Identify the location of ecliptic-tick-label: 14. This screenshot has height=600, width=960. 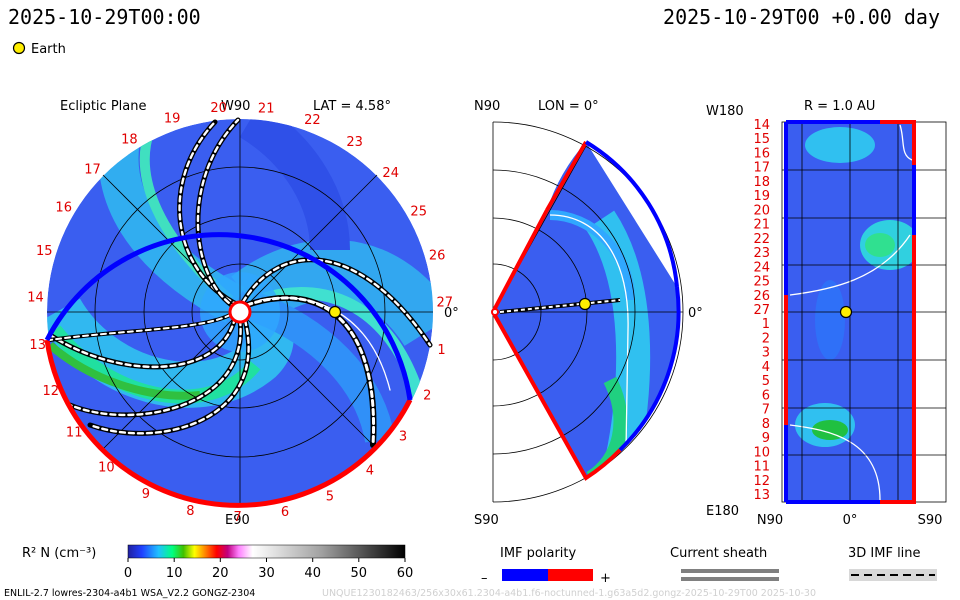
(35, 298).